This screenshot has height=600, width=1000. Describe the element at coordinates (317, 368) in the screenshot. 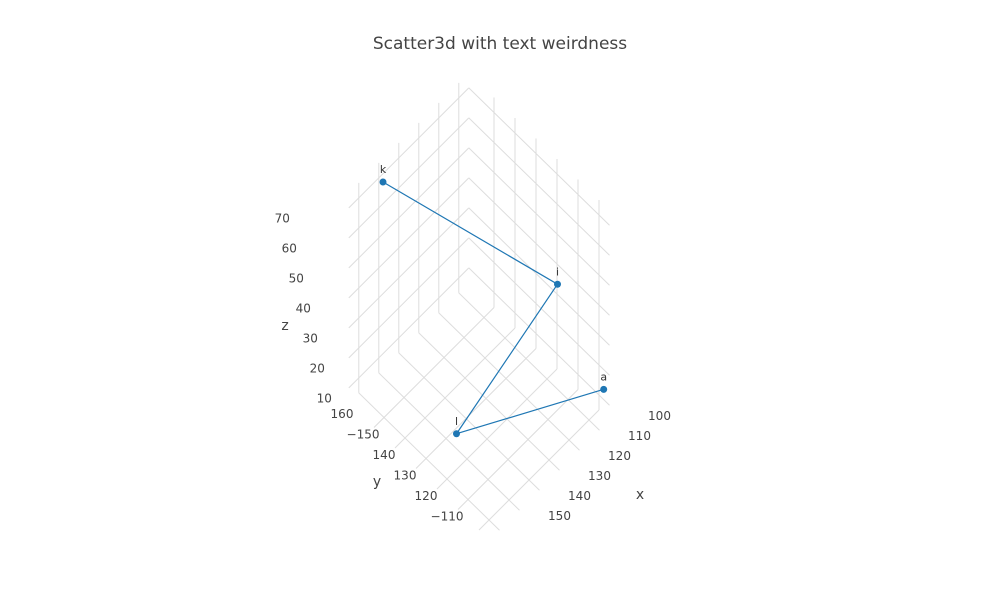

I see `z-tick-label: 20` at that location.